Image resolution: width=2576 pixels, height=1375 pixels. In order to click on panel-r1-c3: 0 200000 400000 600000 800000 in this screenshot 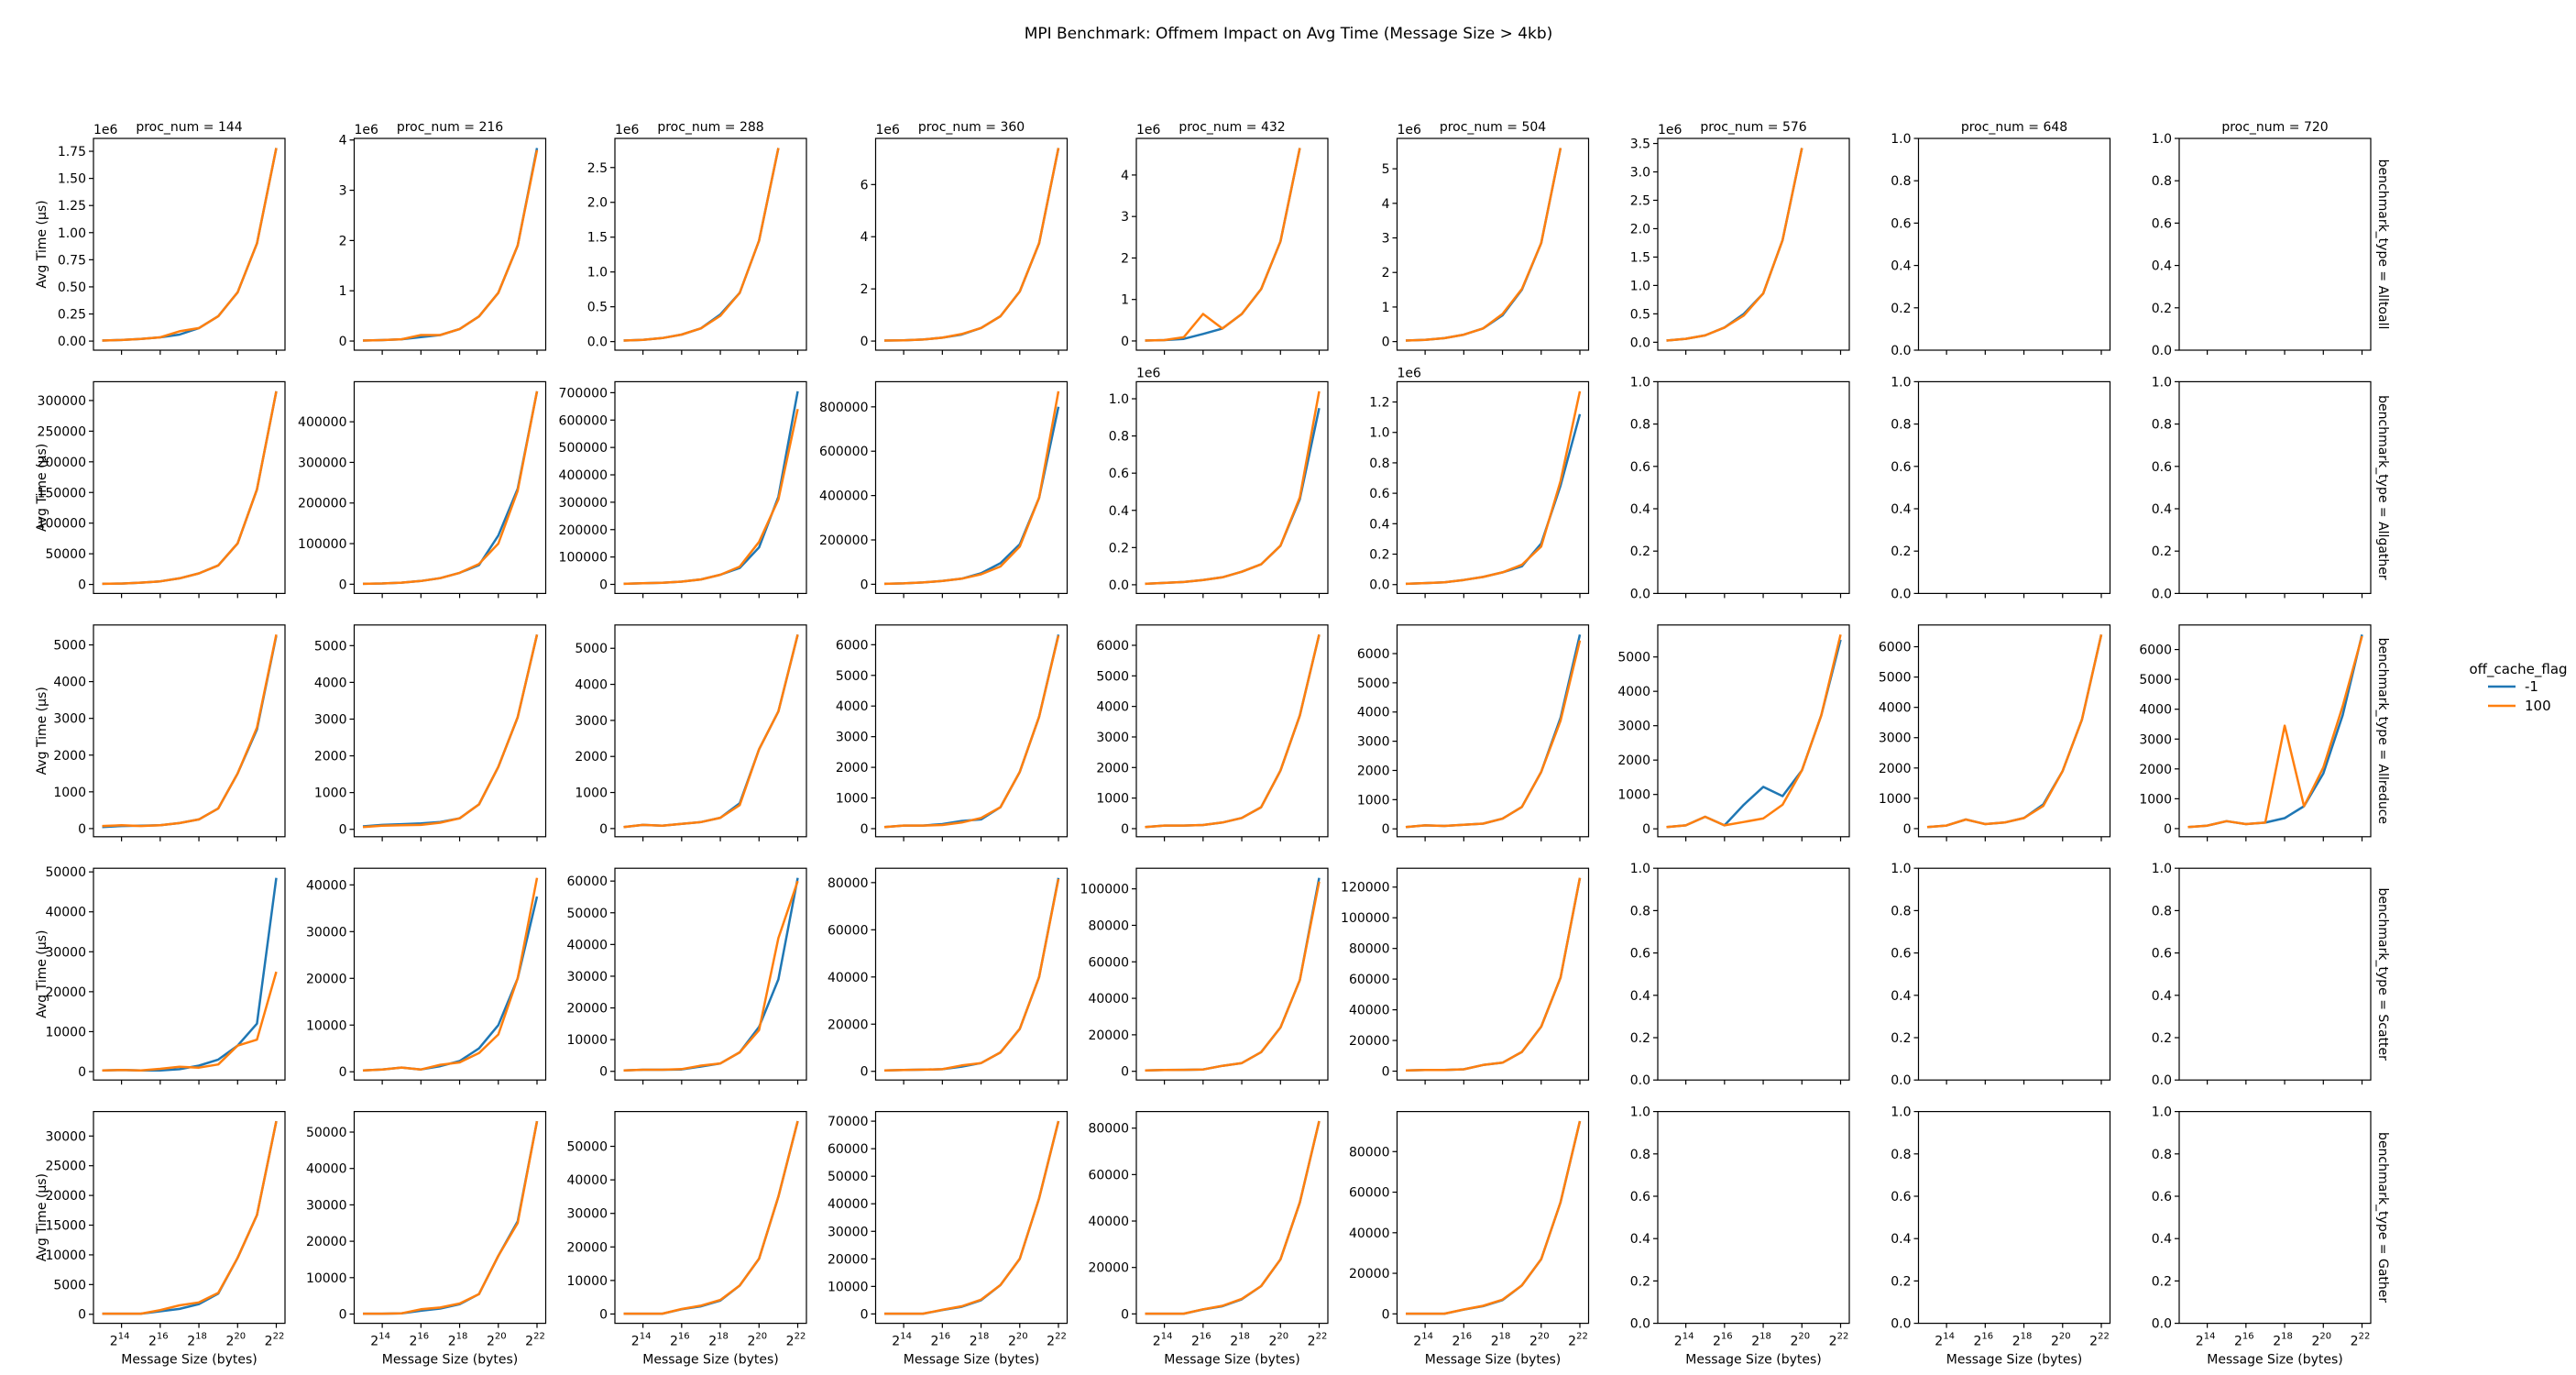, I will do `click(944, 489)`.